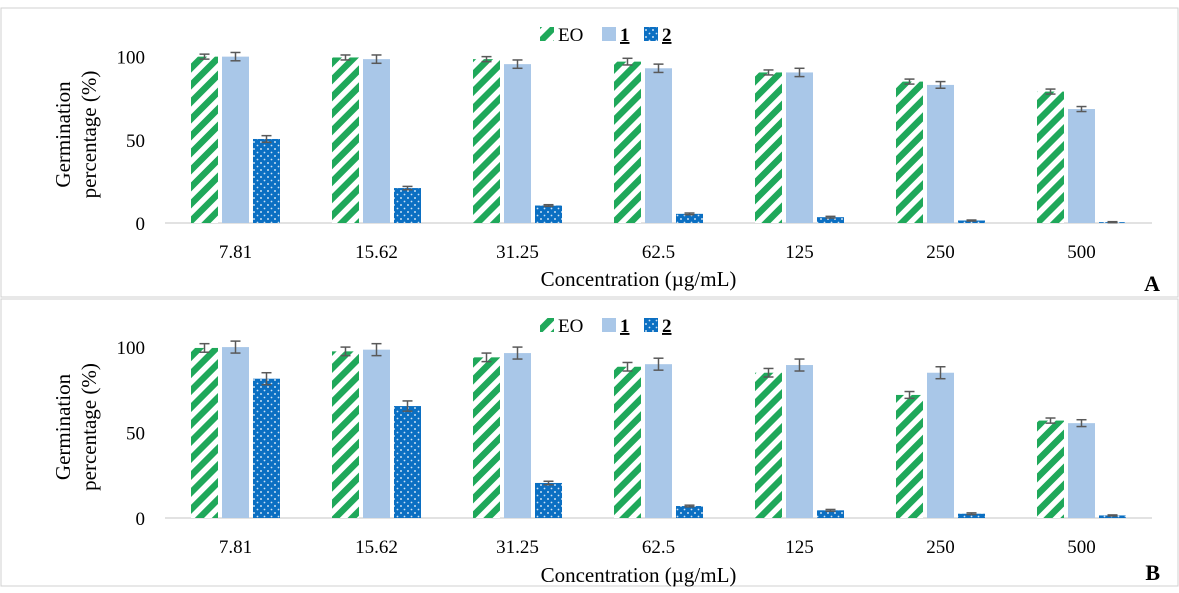  I want to click on bar-1-31.25, so click(517, 143).